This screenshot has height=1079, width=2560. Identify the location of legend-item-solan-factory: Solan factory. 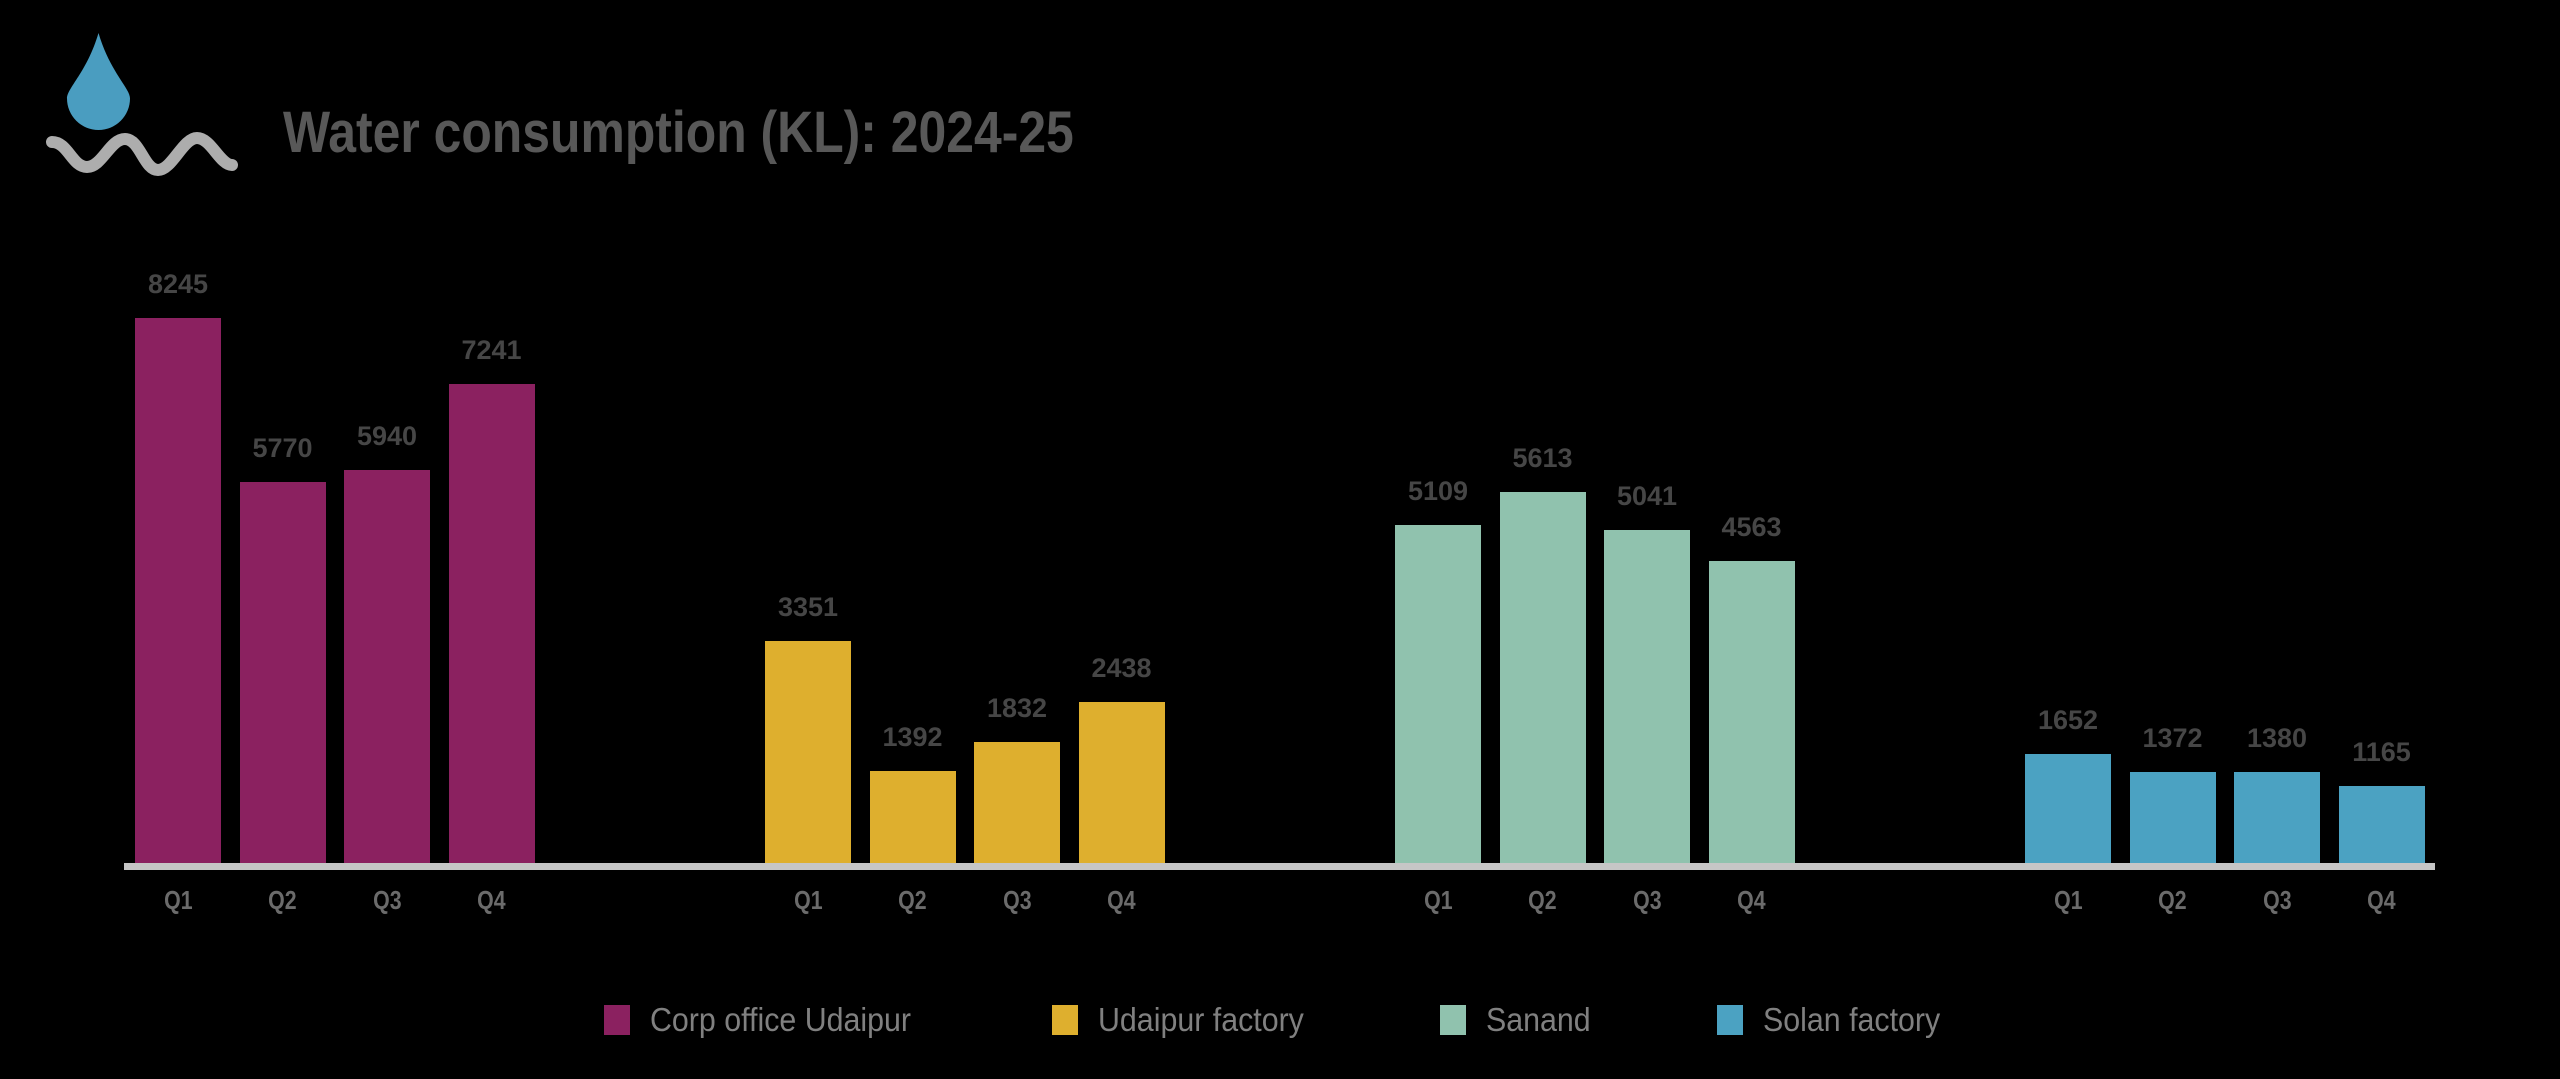
(1836, 1020).